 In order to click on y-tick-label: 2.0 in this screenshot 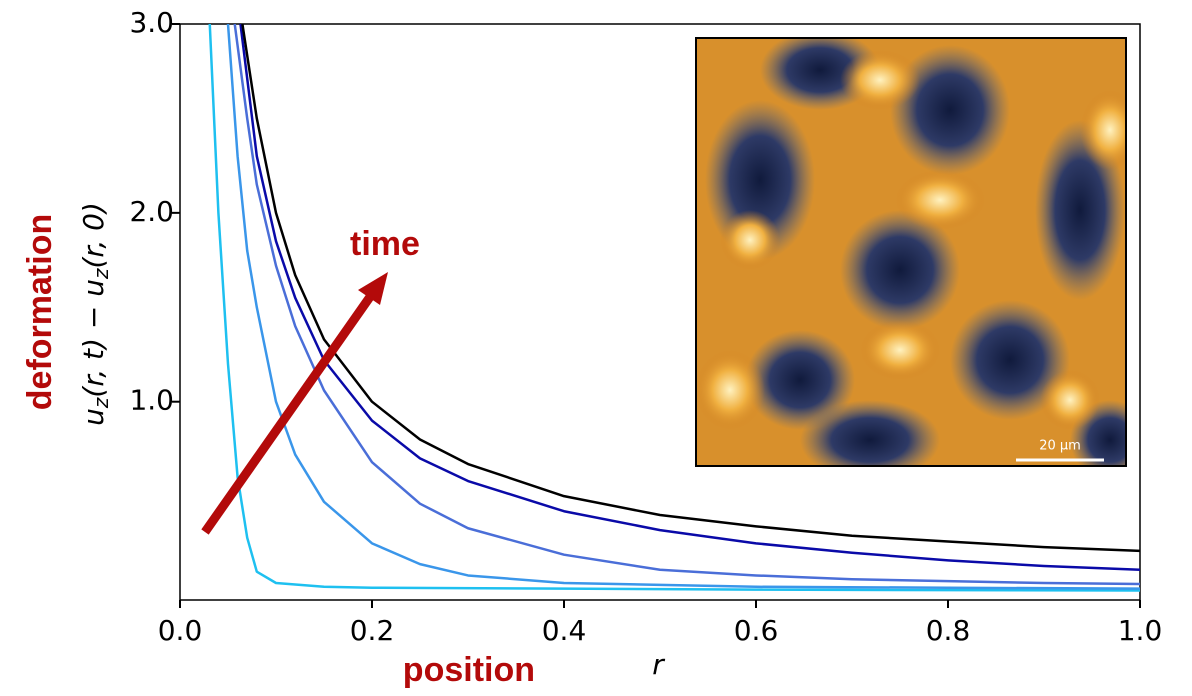, I will do `click(151, 211)`.